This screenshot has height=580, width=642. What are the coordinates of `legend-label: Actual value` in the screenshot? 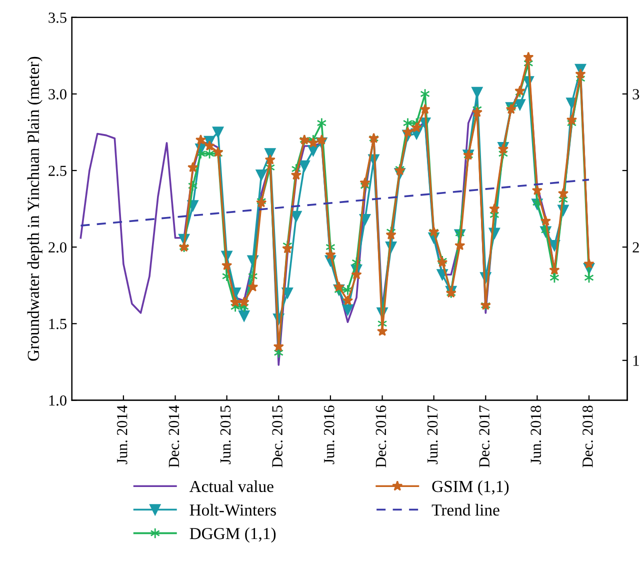 It's located at (231, 486).